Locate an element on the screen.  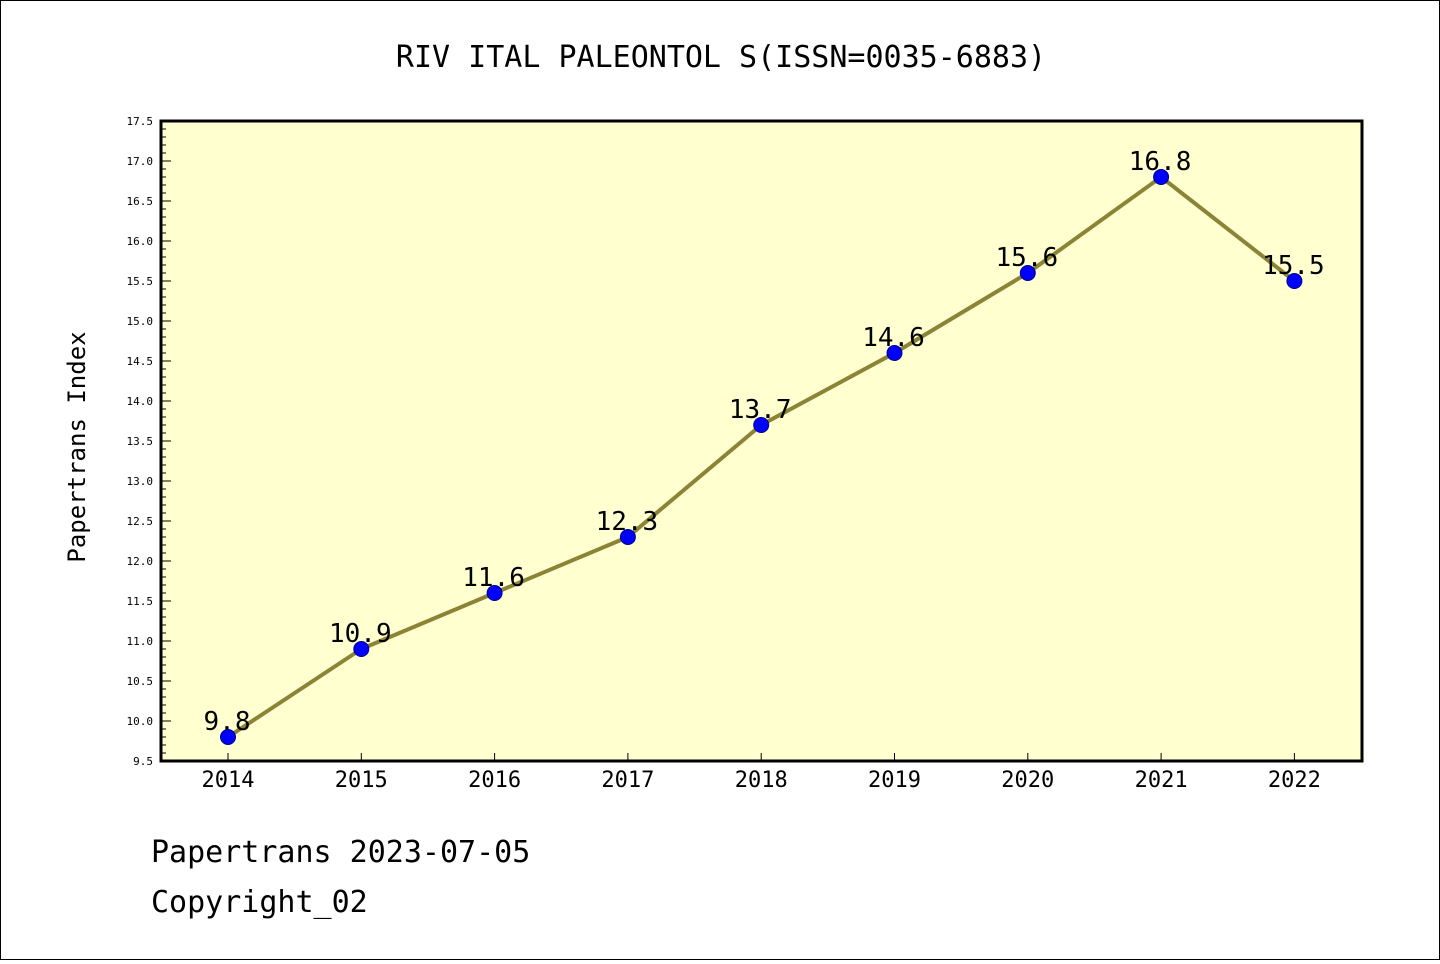
x-tick-label: 2015 is located at coordinates (361, 780).